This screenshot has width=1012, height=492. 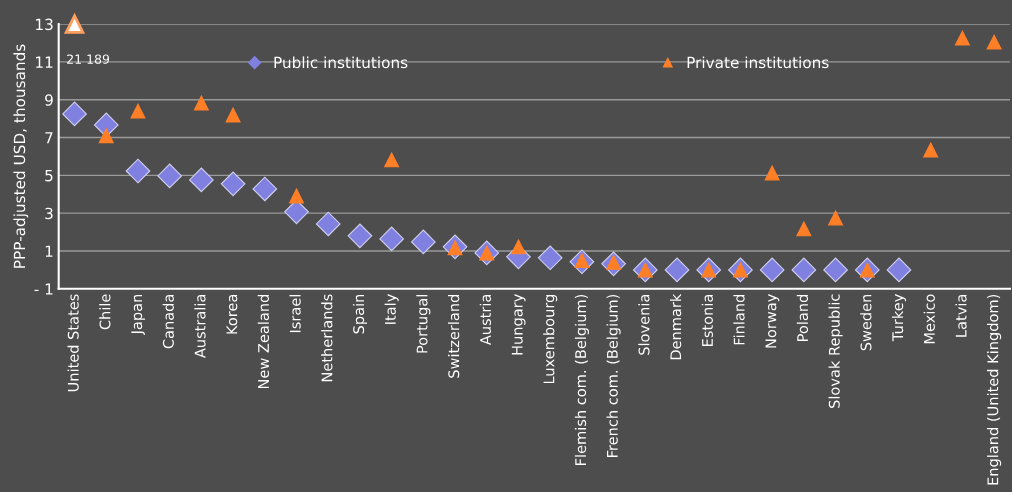 I want to click on y-tick-label: 11, so click(x=44, y=62).